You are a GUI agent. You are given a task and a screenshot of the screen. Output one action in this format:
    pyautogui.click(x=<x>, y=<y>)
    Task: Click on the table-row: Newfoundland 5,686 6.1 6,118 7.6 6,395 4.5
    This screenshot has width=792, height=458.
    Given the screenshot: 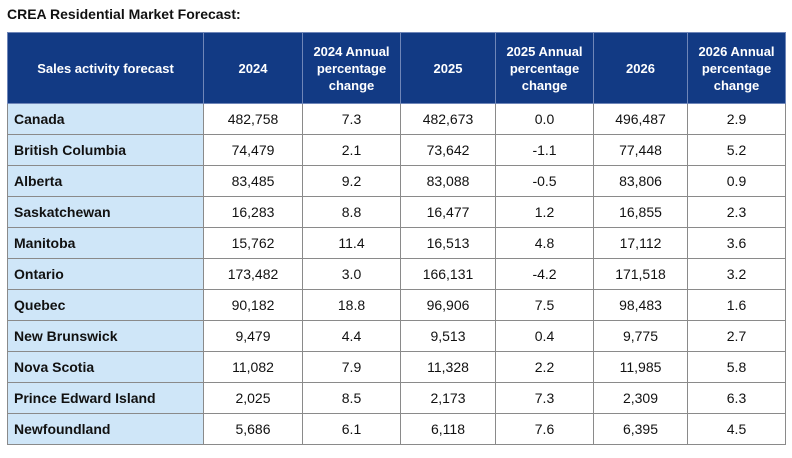 What is the action you would take?
    pyautogui.click(x=396, y=429)
    